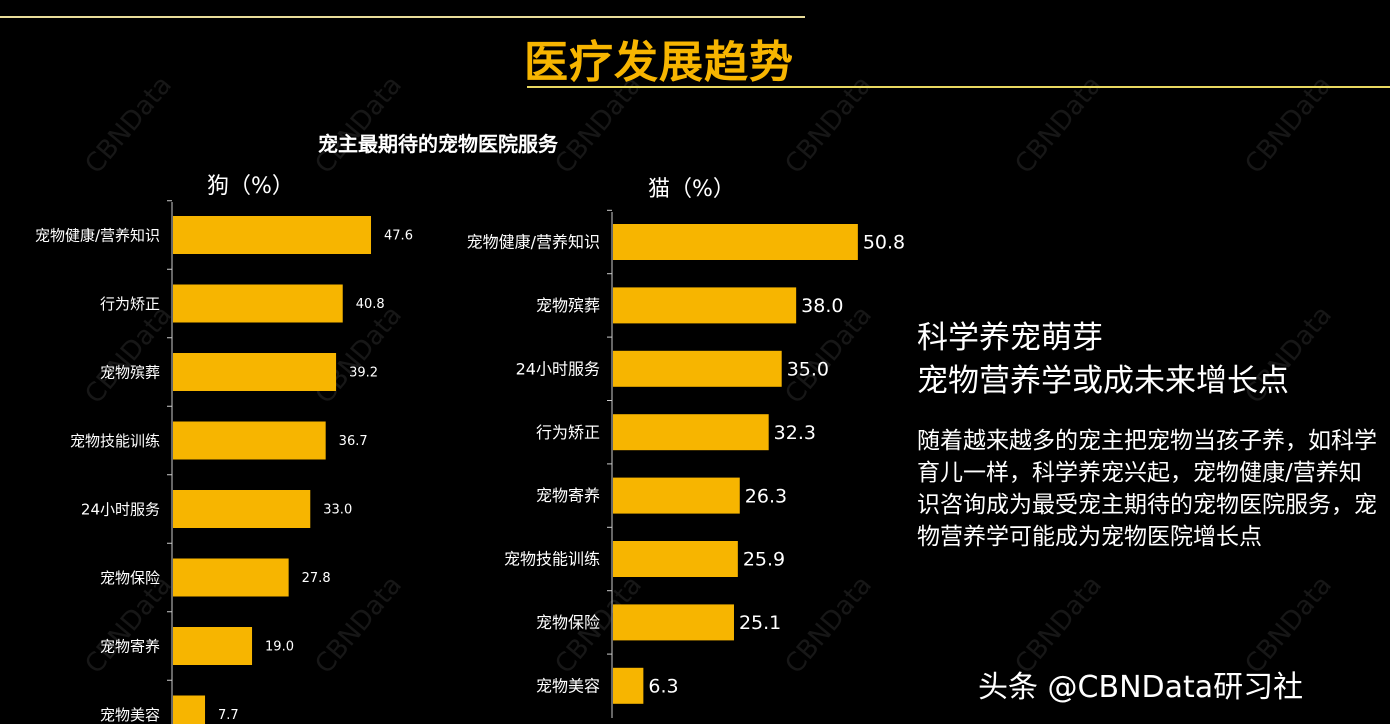 The image size is (1390, 724). Describe the element at coordinates (228, 715) in the screenshot. I see `value-label: 7.7` at that location.